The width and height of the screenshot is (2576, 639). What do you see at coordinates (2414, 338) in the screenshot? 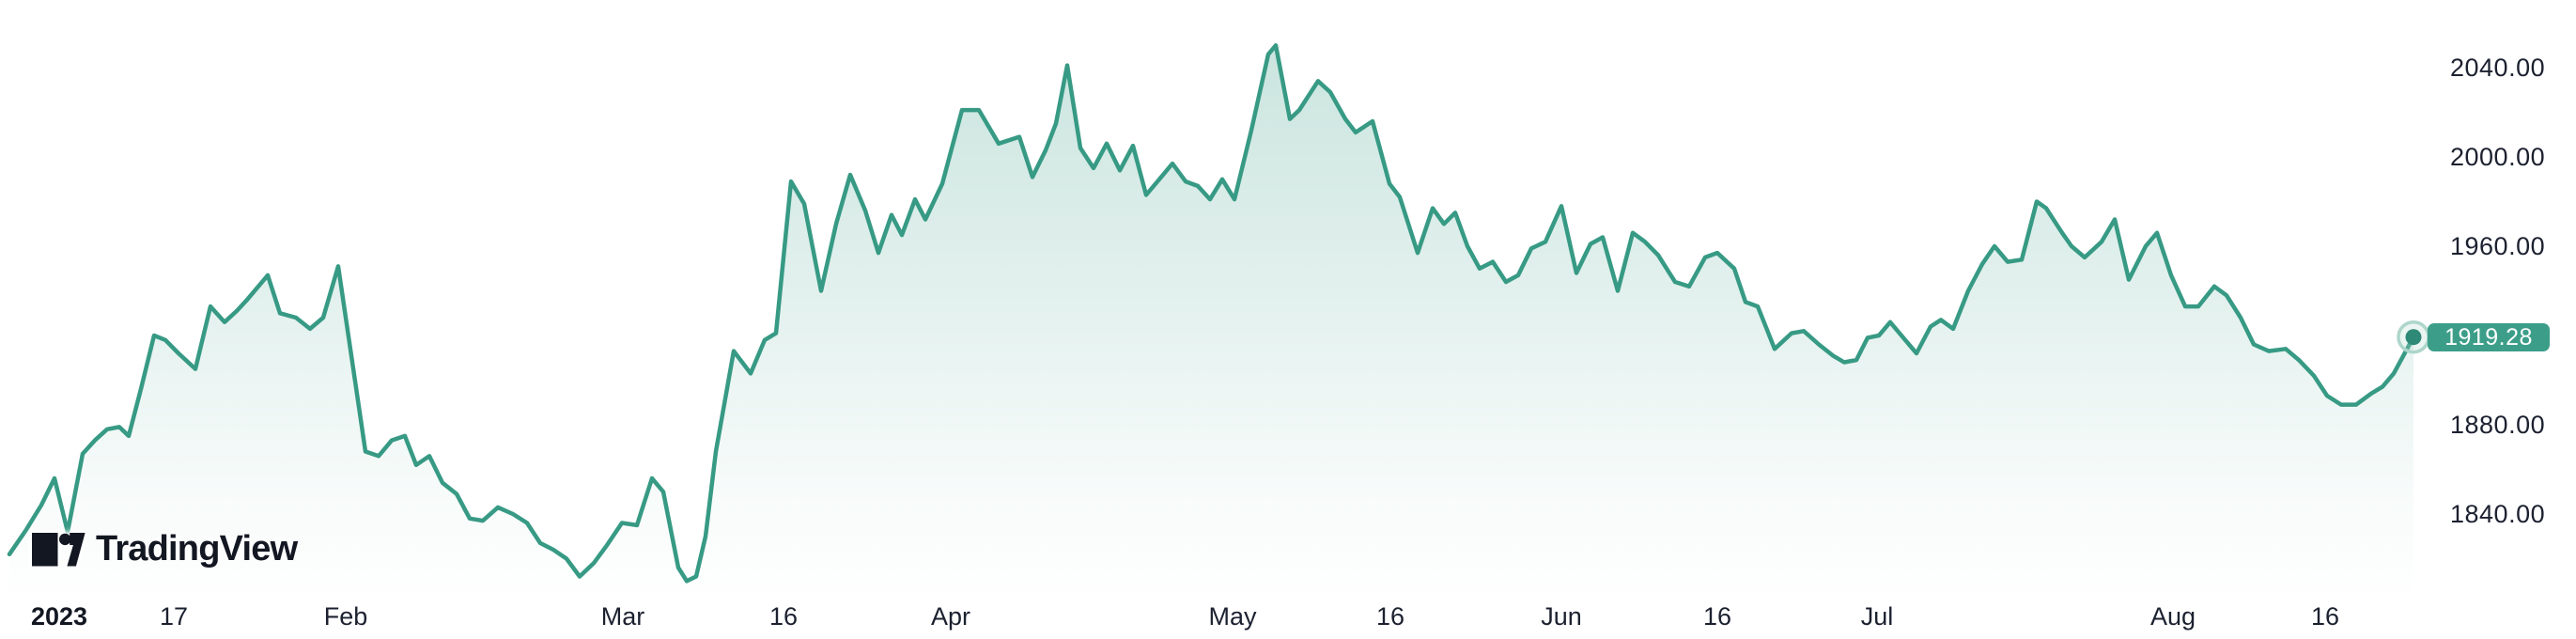
I see `last-price-marker-dot` at bounding box center [2414, 338].